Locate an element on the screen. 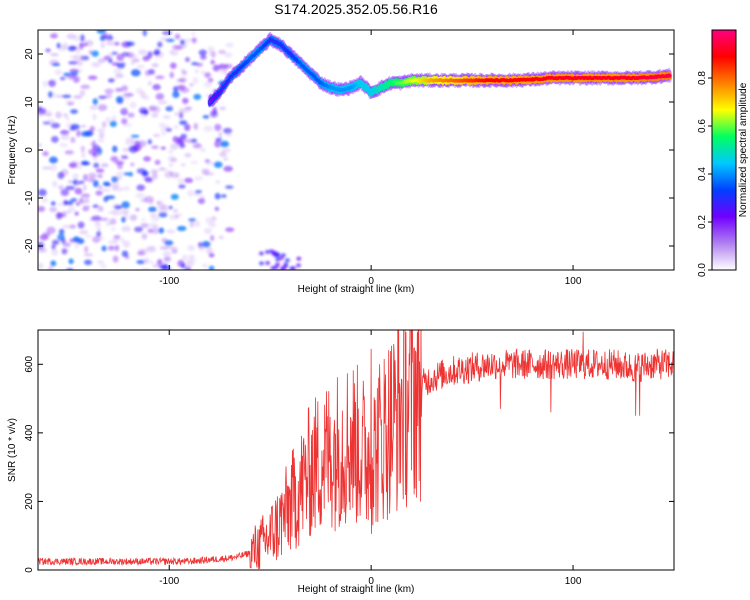 The height and width of the screenshot is (600, 750). spectrogram-ridge-track is located at coordinates (440, 69).